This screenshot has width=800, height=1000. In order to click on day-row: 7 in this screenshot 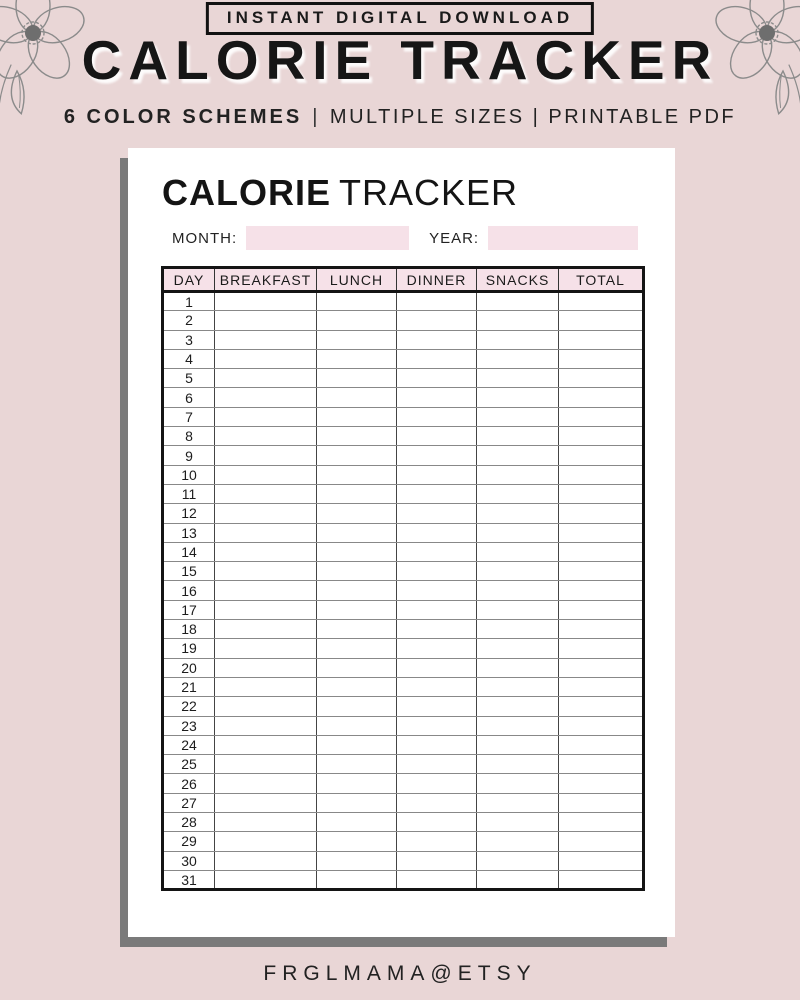, I will do `click(403, 417)`.